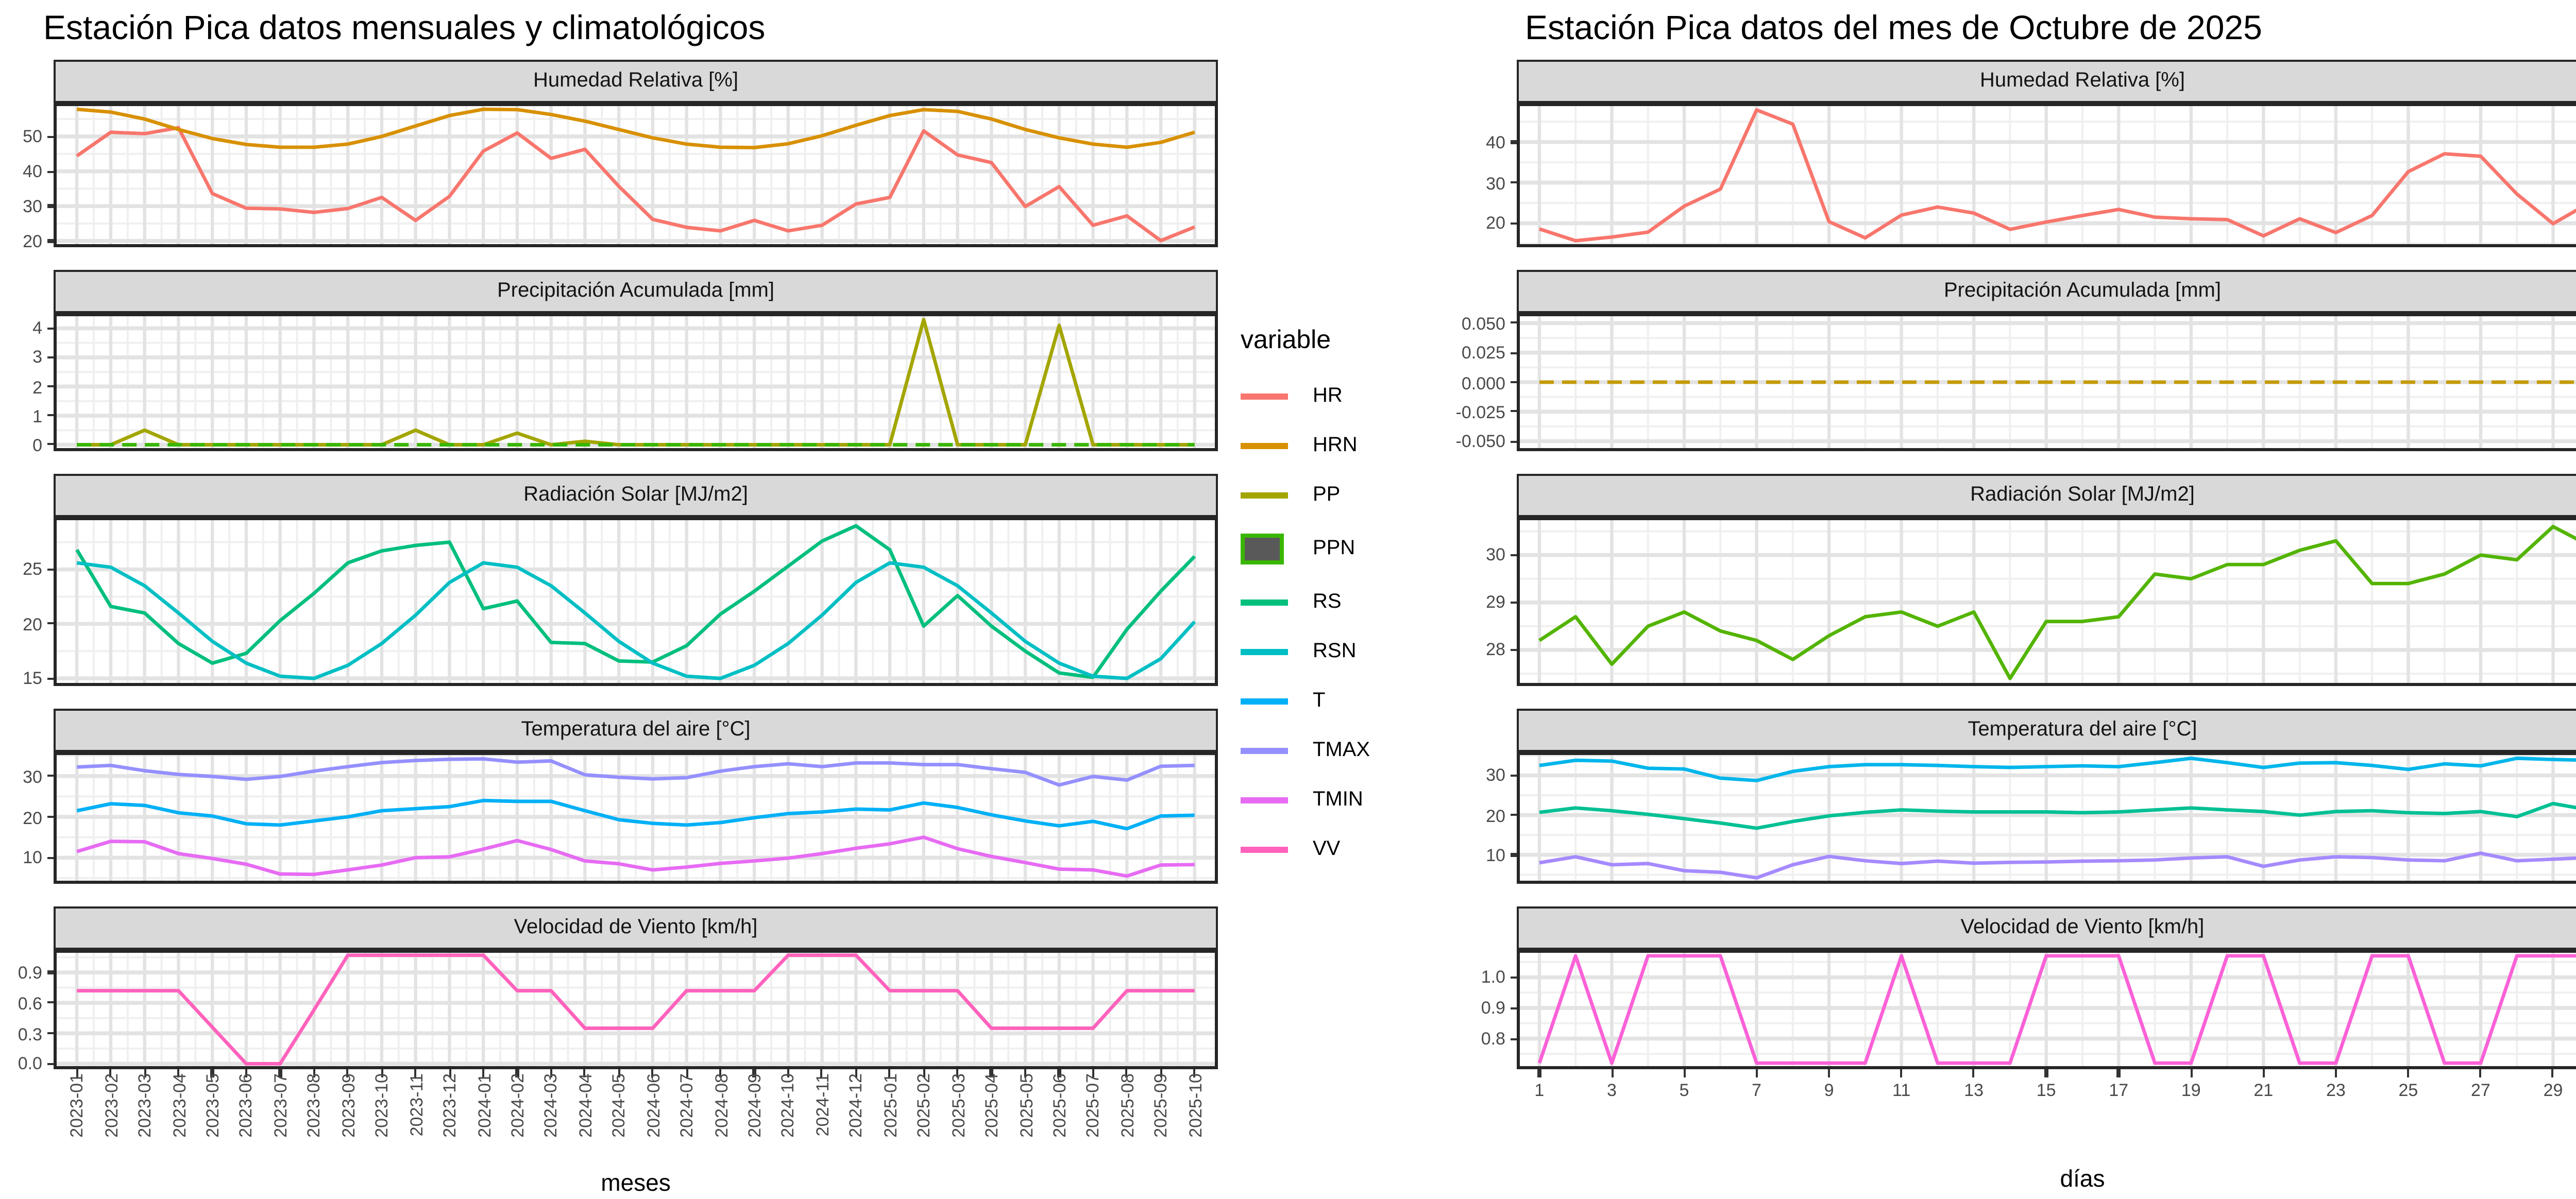 The image size is (2576, 1199). I want to click on y-axis: 10 20 30, so click(1470, 818).